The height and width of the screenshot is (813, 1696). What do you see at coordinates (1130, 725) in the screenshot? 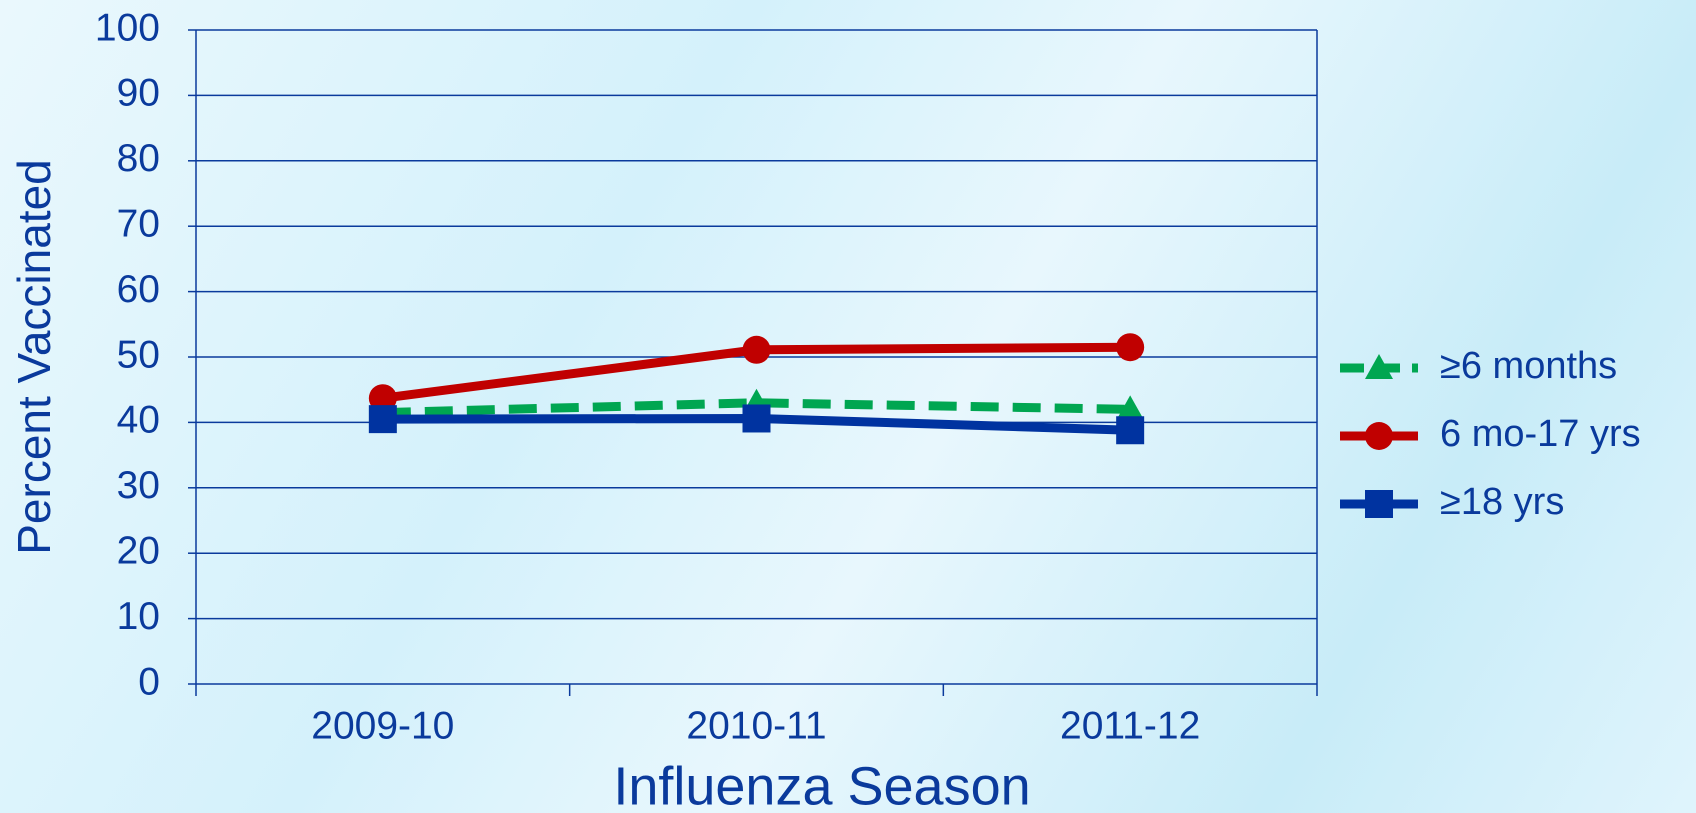
I see `x-tick-label: 2011-12` at bounding box center [1130, 725].